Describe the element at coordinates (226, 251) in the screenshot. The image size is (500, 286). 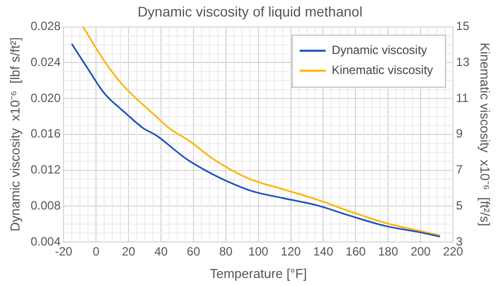
I see `x-tick-label: 80` at that location.